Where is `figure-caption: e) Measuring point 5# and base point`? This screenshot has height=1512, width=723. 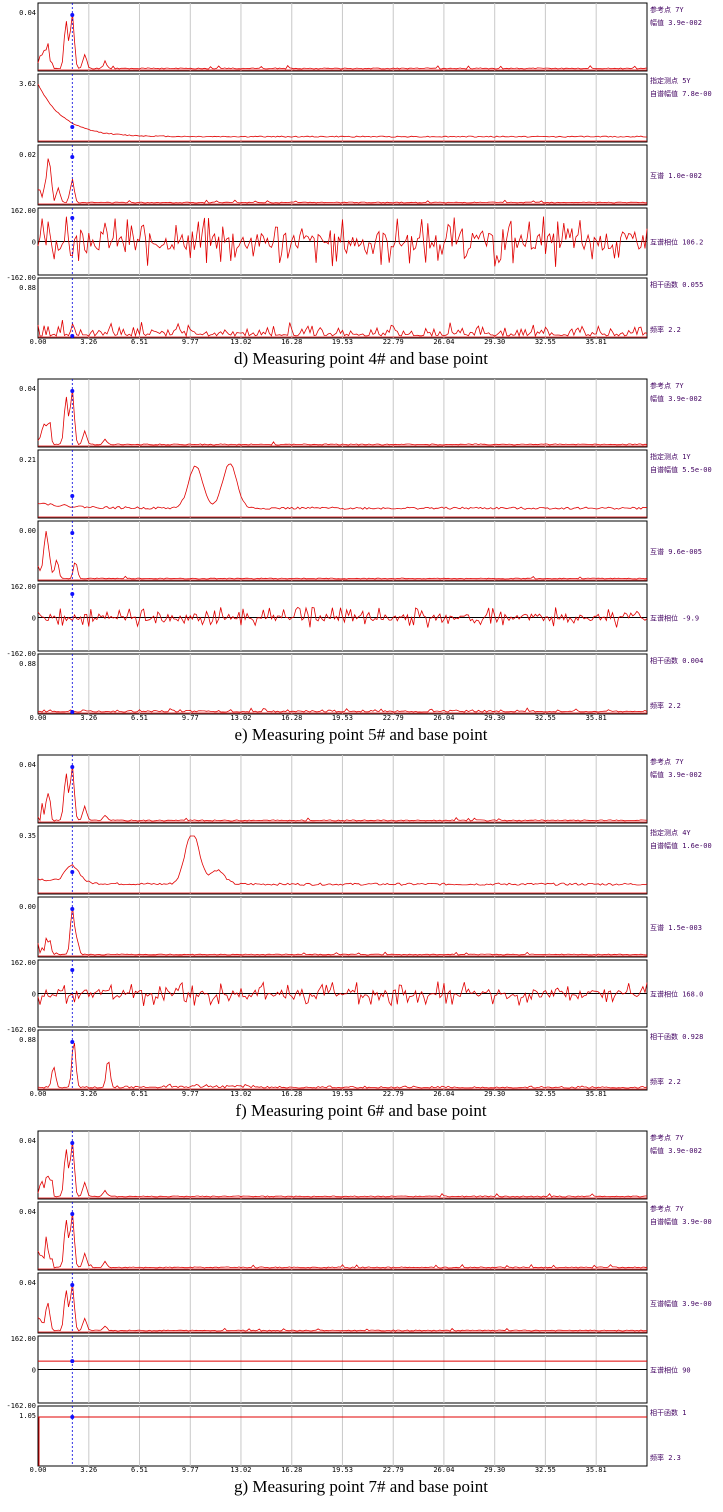
figure-caption: e) Measuring point 5# and base point is located at coordinates (360, 734).